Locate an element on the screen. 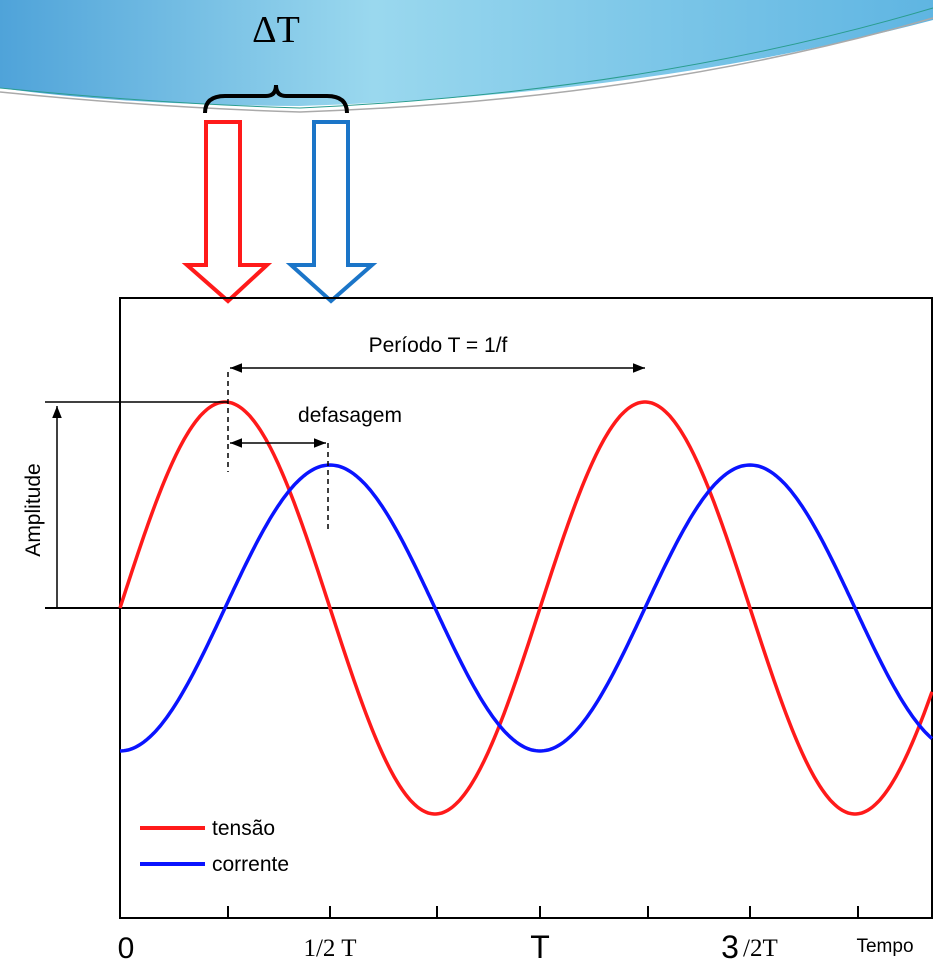  x-label: 3 is located at coordinates (730, 947).